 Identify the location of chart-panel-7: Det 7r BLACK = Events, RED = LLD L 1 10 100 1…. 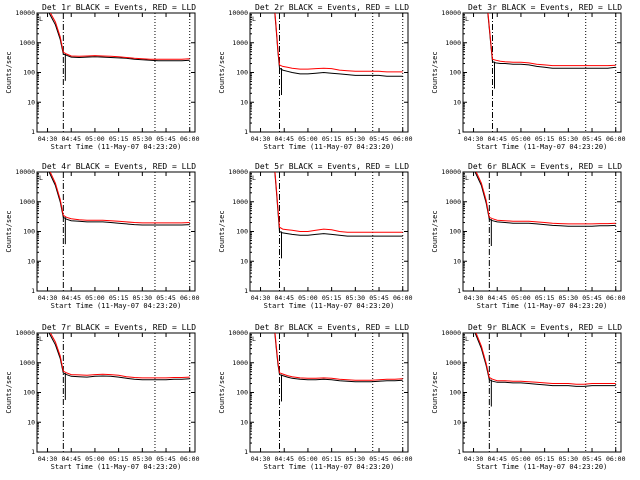
(102, 397).